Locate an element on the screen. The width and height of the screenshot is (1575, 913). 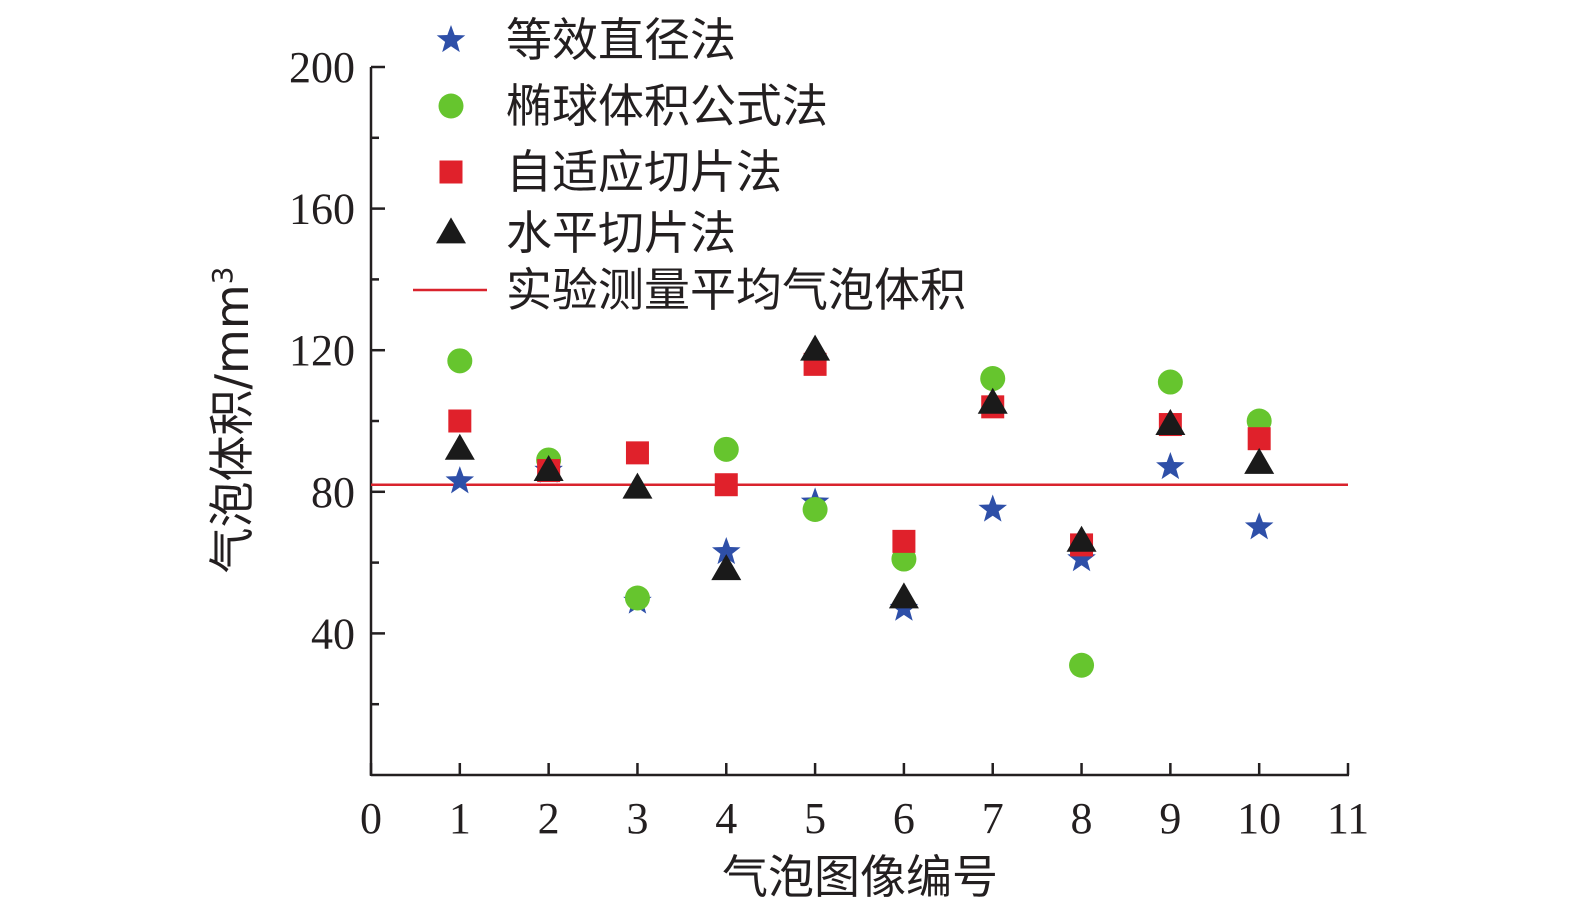
y-axis-title: 气泡体积/mm3 is located at coordinates (232, 420).